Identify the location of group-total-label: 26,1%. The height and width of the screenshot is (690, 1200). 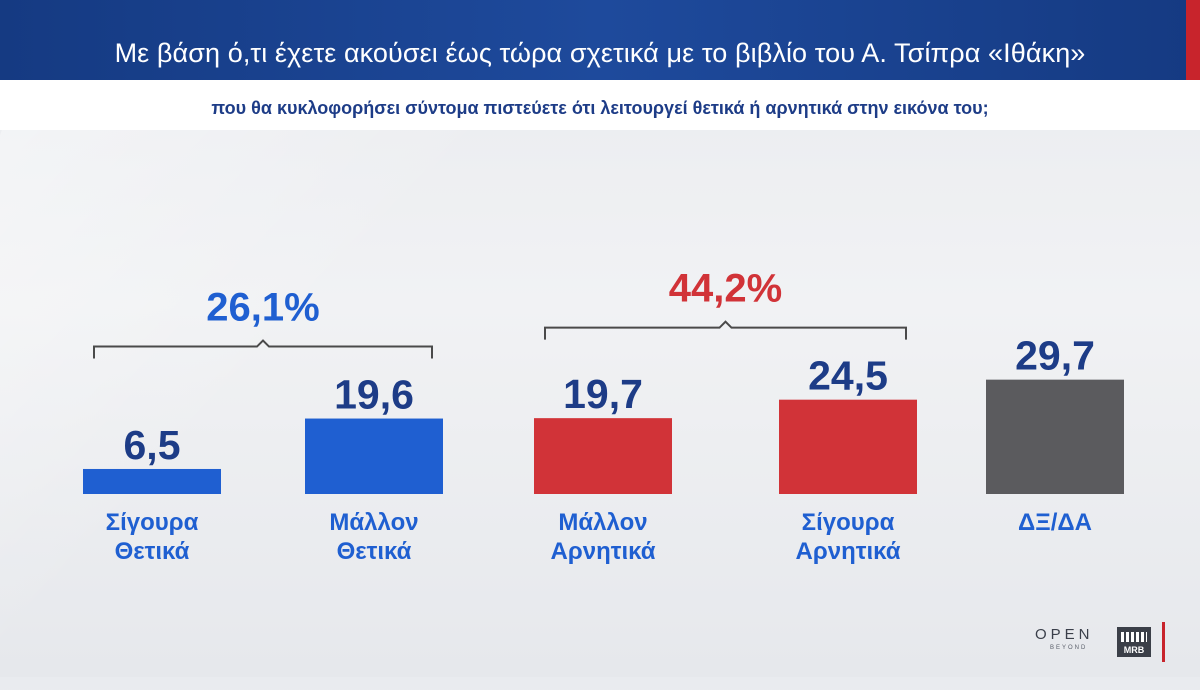
(262, 308).